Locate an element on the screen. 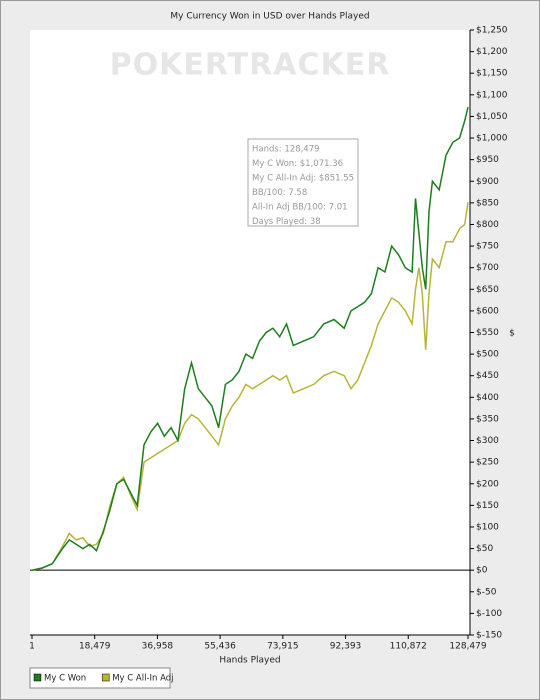 The height and width of the screenshot is (700, 540). y-tick-label: $-100 is located at coordinates (489, 614).